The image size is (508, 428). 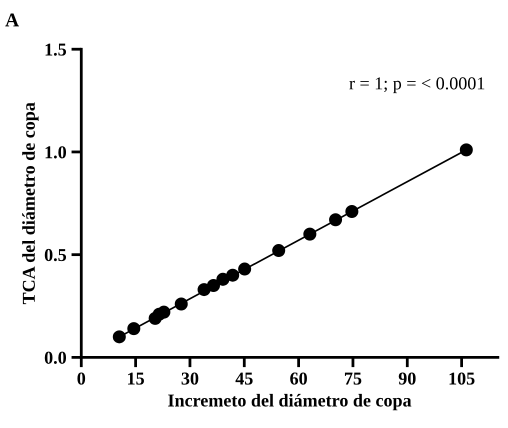 What do you see at coordinates (462, 378) in the screenshot?
I see `x-tick-label: 105` at bounding box center [462, 378].